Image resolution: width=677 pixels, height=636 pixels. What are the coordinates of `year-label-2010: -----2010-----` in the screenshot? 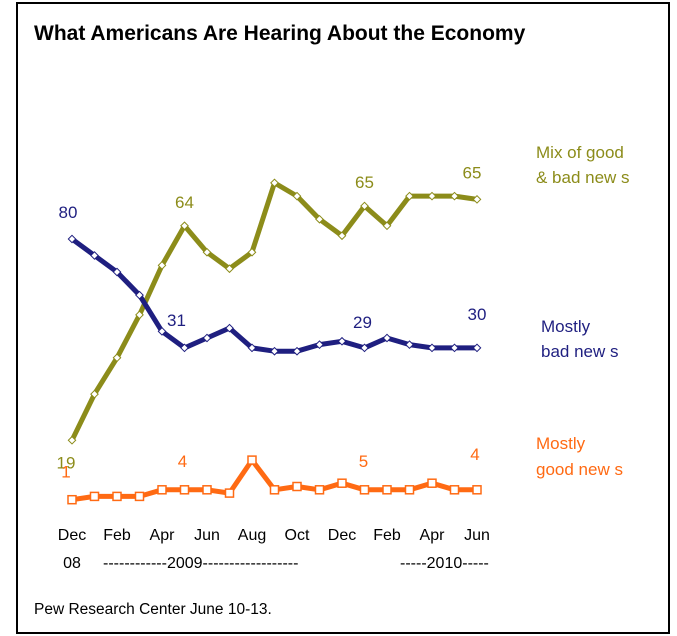 It's located at (444, 563).